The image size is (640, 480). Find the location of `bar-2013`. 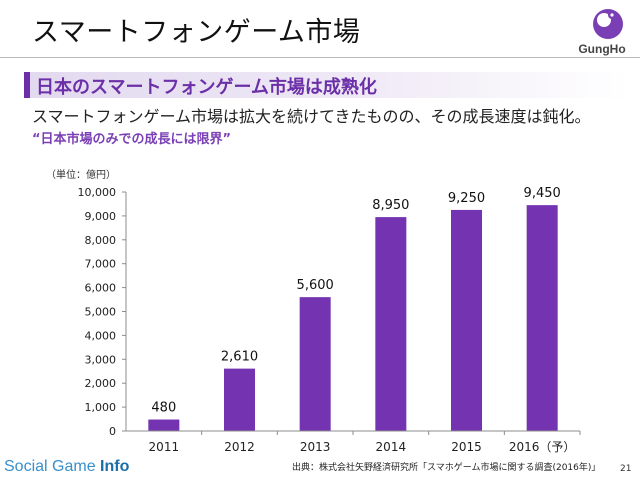

bar-2013 is located at coordinates (315, 364).